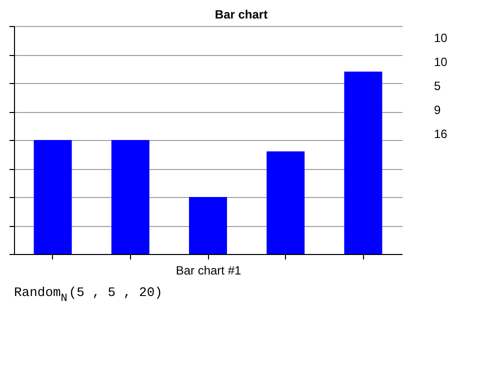  What do you see at coordinates (441, 134) in the screenshot?
I see `text: 16` at bounding box center [441, 134].